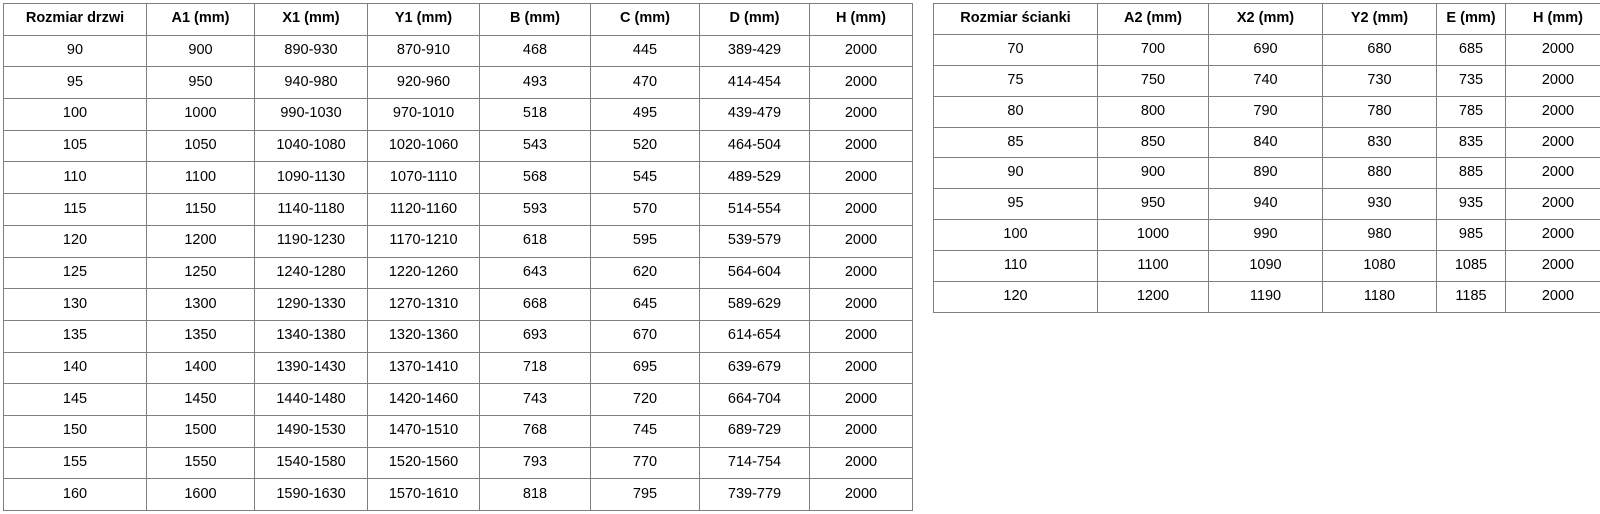  I want to click on doors-data-cell: 664-704, so click(754, 399).